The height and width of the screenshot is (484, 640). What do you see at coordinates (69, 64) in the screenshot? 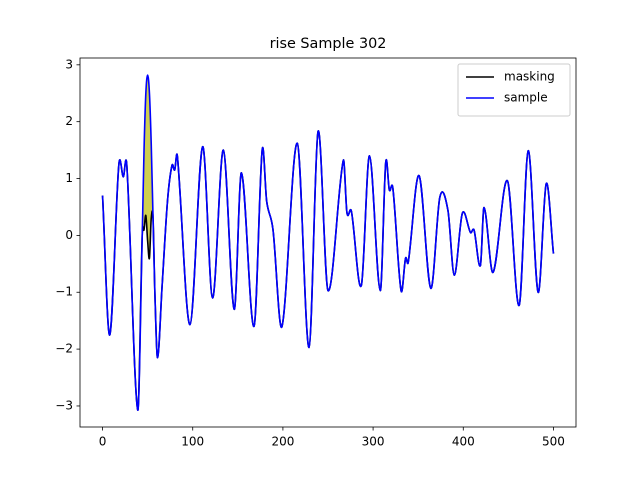
I see `y-tick-label: 3` at bounding box center [69, 64].